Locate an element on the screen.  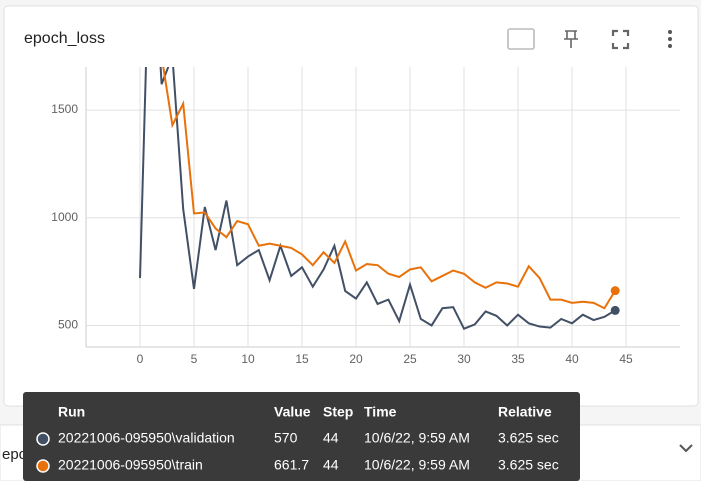
y-tick-label: 1000 is located at coordinates (64, 217).